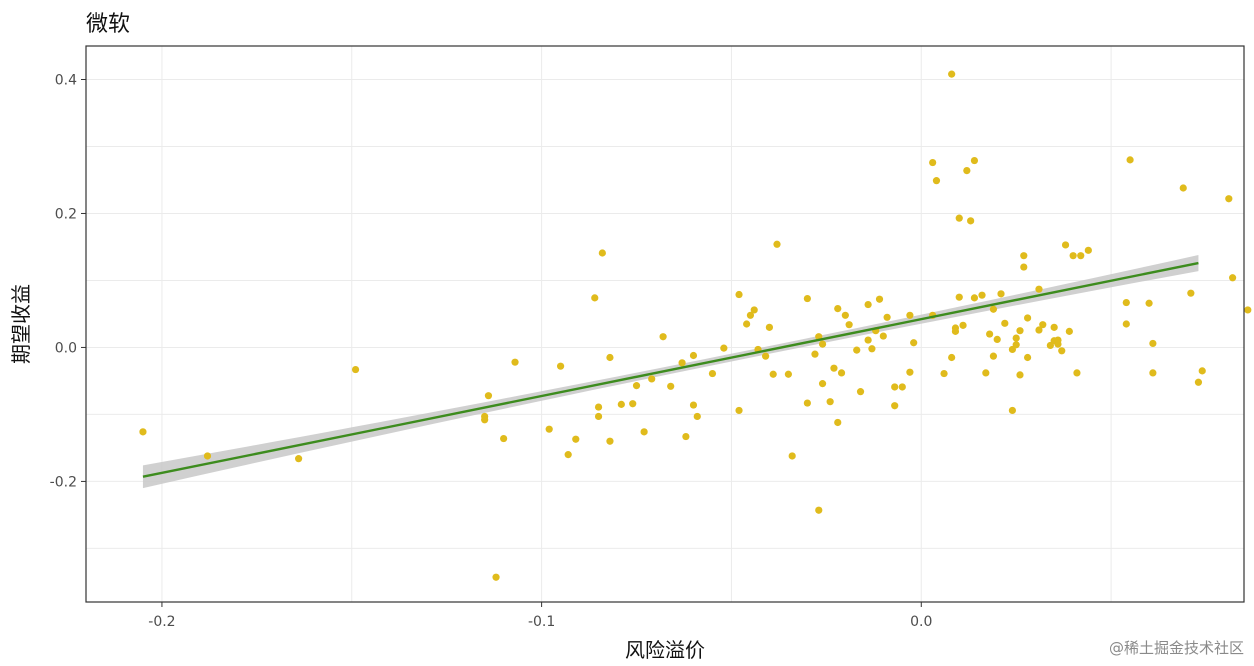  What do you see at coordinates (63, 482) in the screenshot?
I see `y-tick-label: -0.2` at bounding box center [63, 482].